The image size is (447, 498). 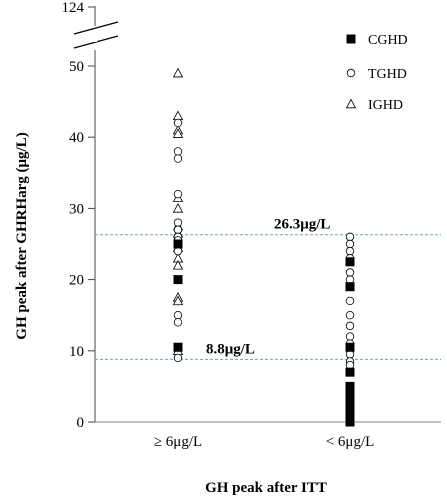 What do you see at coordinates (351, 73) in the screenshot?
I see `legend-marker-tghd` at bounding box center [351, 73].